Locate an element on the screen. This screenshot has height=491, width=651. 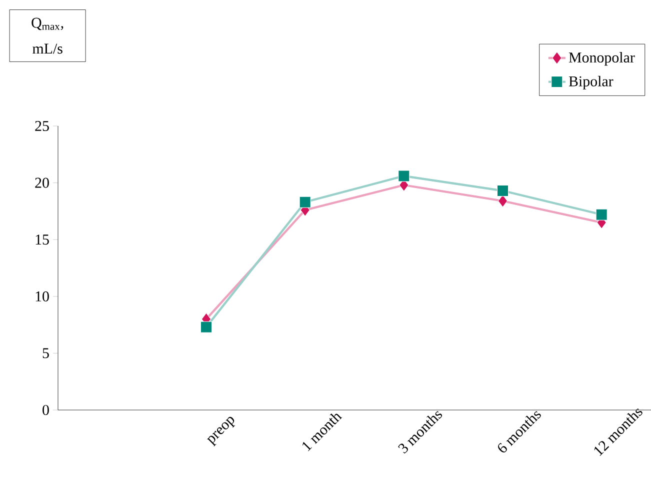
y-tick-label: 5 is located at coordinates (45, 353).